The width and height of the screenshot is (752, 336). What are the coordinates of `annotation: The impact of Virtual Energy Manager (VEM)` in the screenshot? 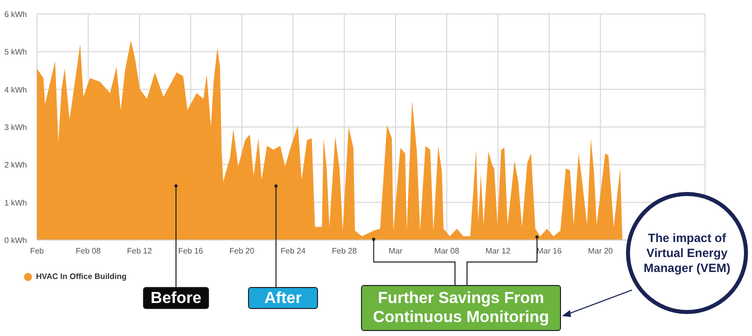 It's located at (687, 253).